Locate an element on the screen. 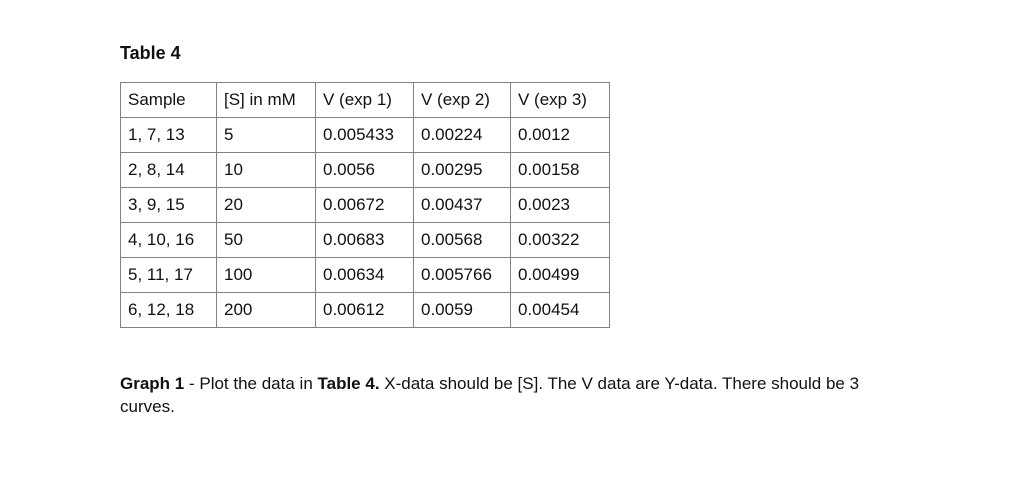  cell-s-mm: 10 is located at coordinates (266, 170).